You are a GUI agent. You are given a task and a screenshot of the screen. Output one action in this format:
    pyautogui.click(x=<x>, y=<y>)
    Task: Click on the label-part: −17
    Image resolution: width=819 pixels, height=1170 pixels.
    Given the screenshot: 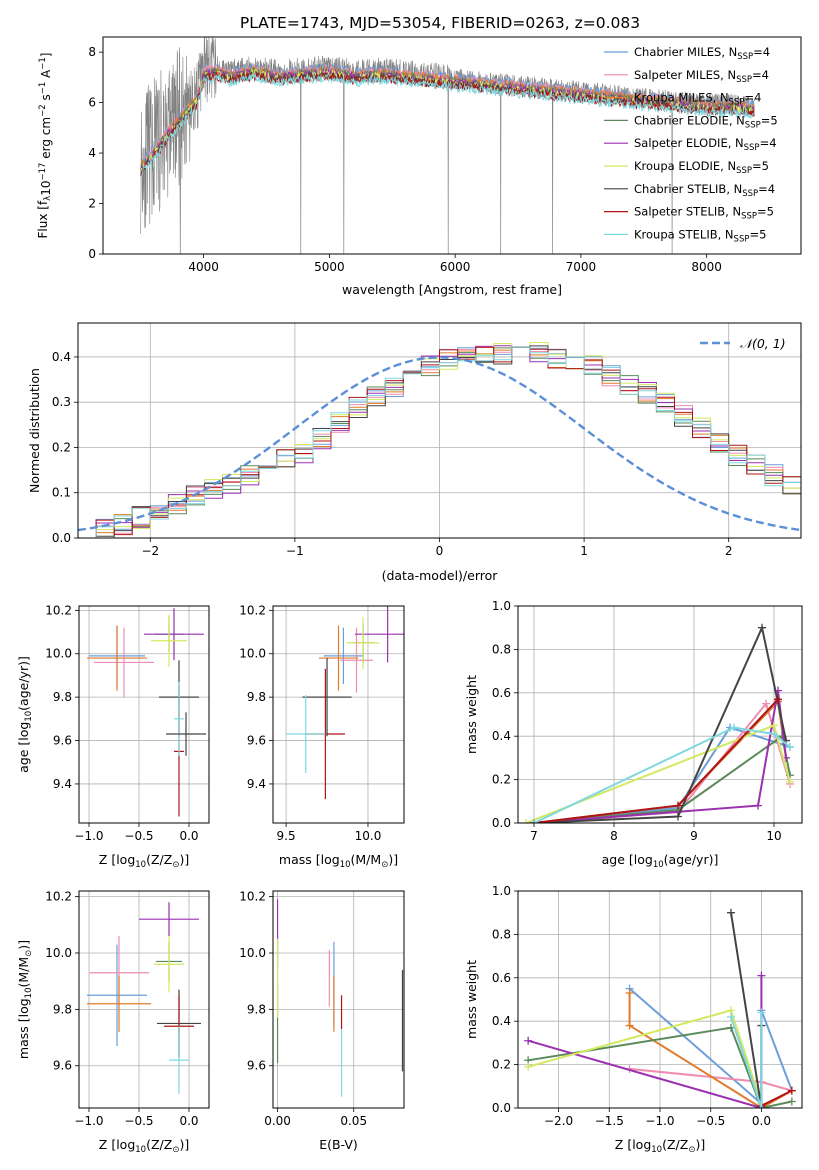 What is the action you would take?
    pyautogui.click(x=43, y=172)
    